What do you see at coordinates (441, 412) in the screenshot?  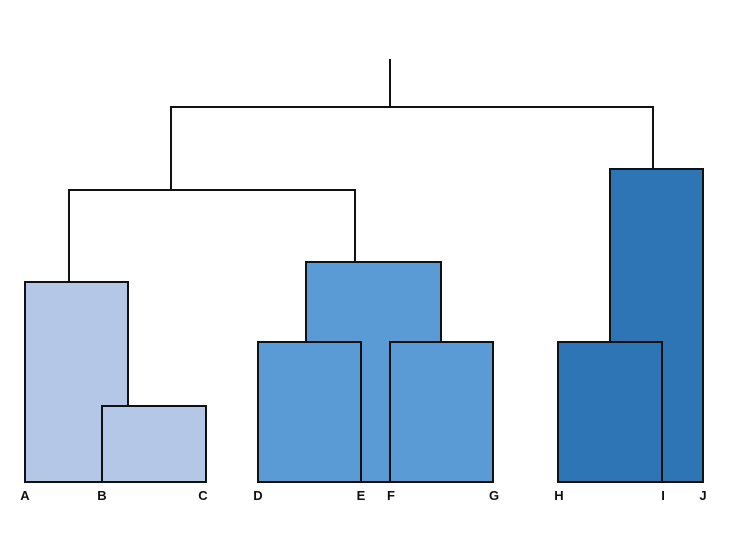 I see `merge-box-f-g` at bounding box center [441, 412].